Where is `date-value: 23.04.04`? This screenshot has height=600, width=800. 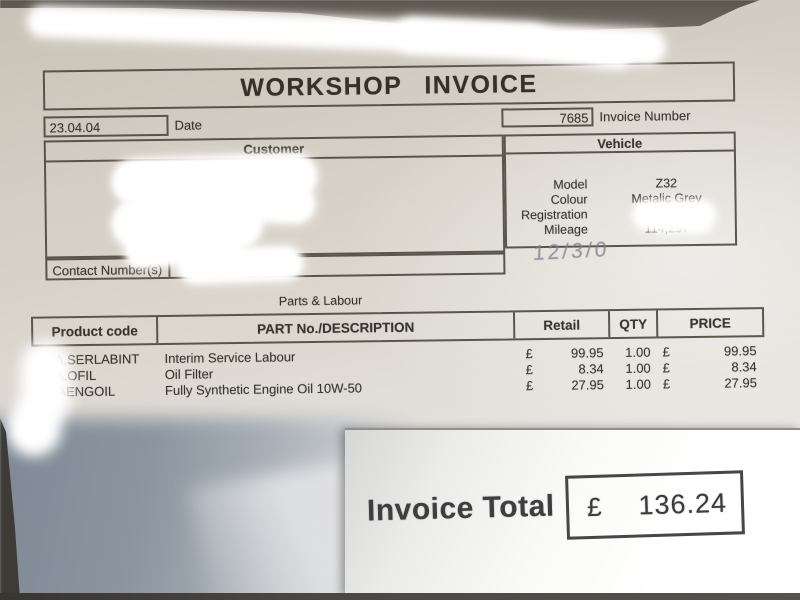
date-value: 23.04.04 is located at coordinates (75, 127).